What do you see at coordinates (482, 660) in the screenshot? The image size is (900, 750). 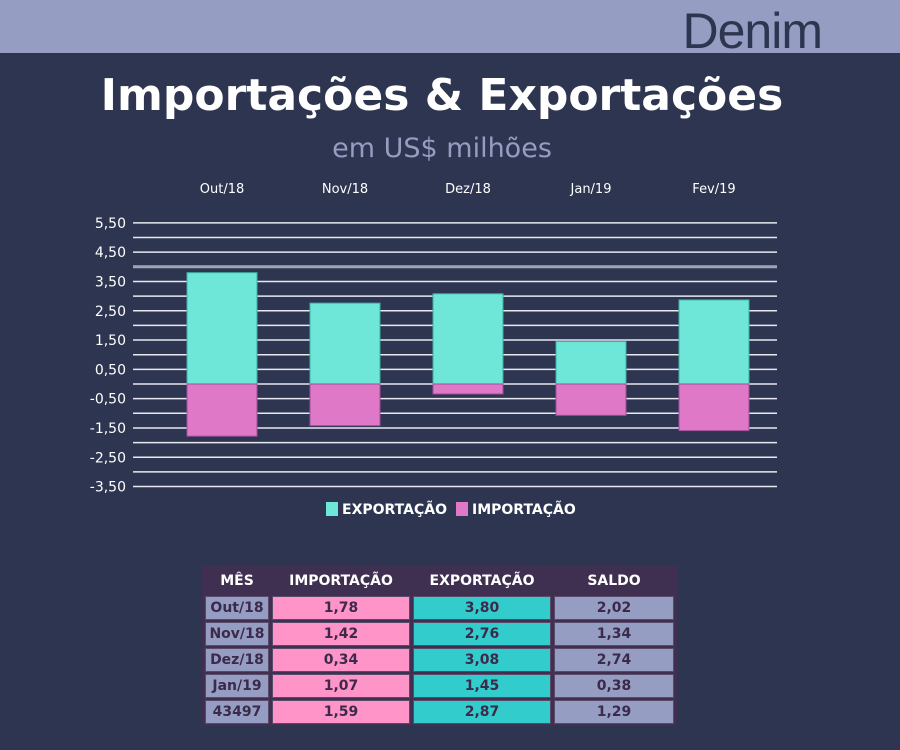 I see `table-cell: 3,08` at bounding box center [482, 660].